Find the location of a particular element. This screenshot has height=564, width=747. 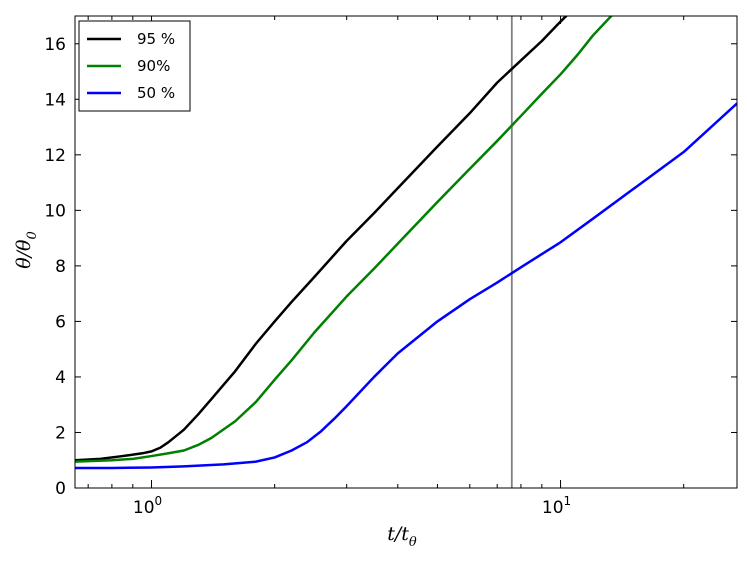

y-axis-label: θ/θ0 is located at coordinates (26, 250).